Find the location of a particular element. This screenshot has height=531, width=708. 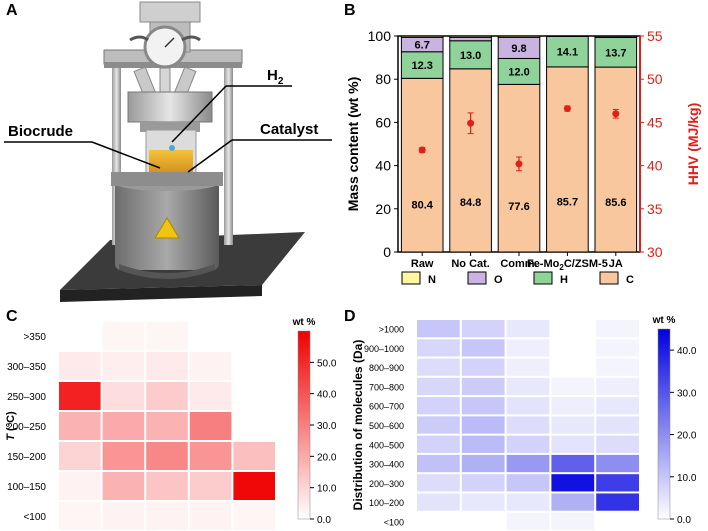

y-axis-label: Mass content (wt %) is located at coordinates (353, 144).